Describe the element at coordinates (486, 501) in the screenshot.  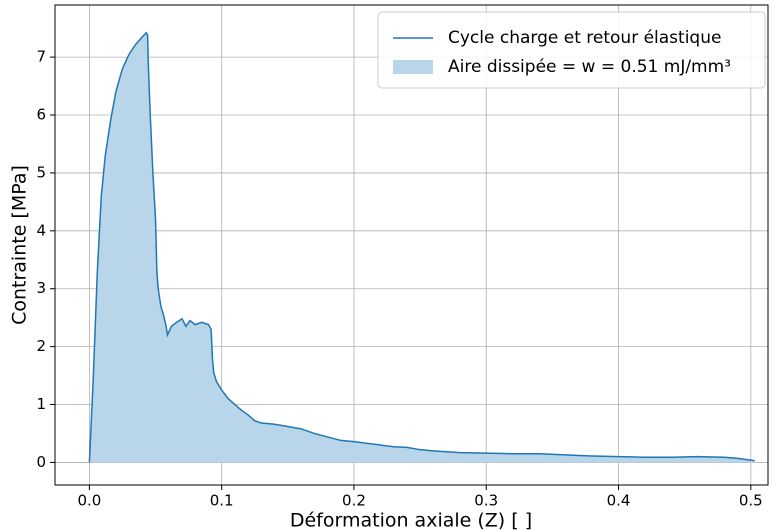
I see `x-tick-label: 0.3` at that location.